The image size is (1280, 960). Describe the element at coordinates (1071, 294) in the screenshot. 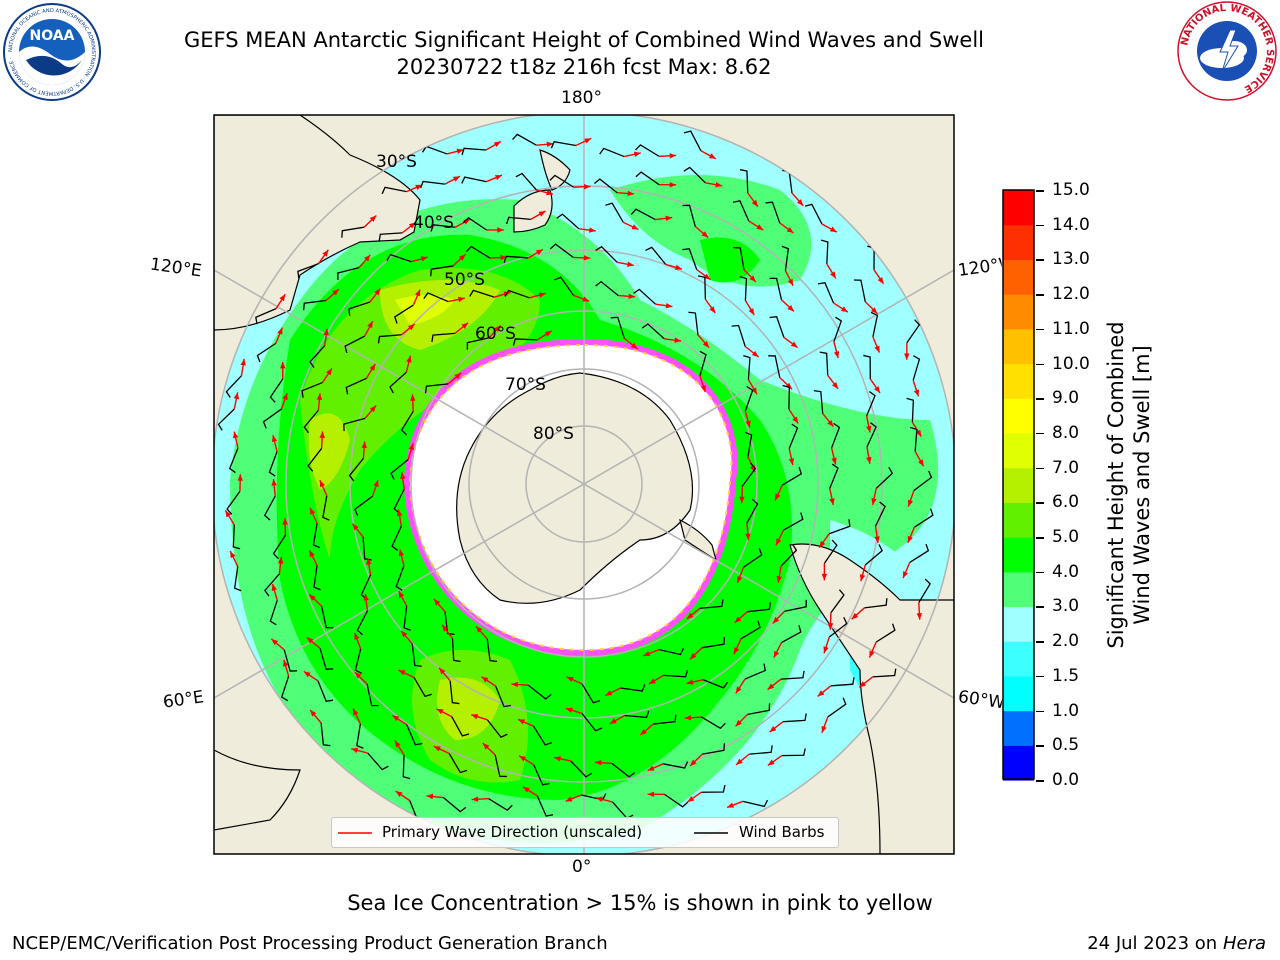

I see `colorbar-tick-label: 12.0` at that location.